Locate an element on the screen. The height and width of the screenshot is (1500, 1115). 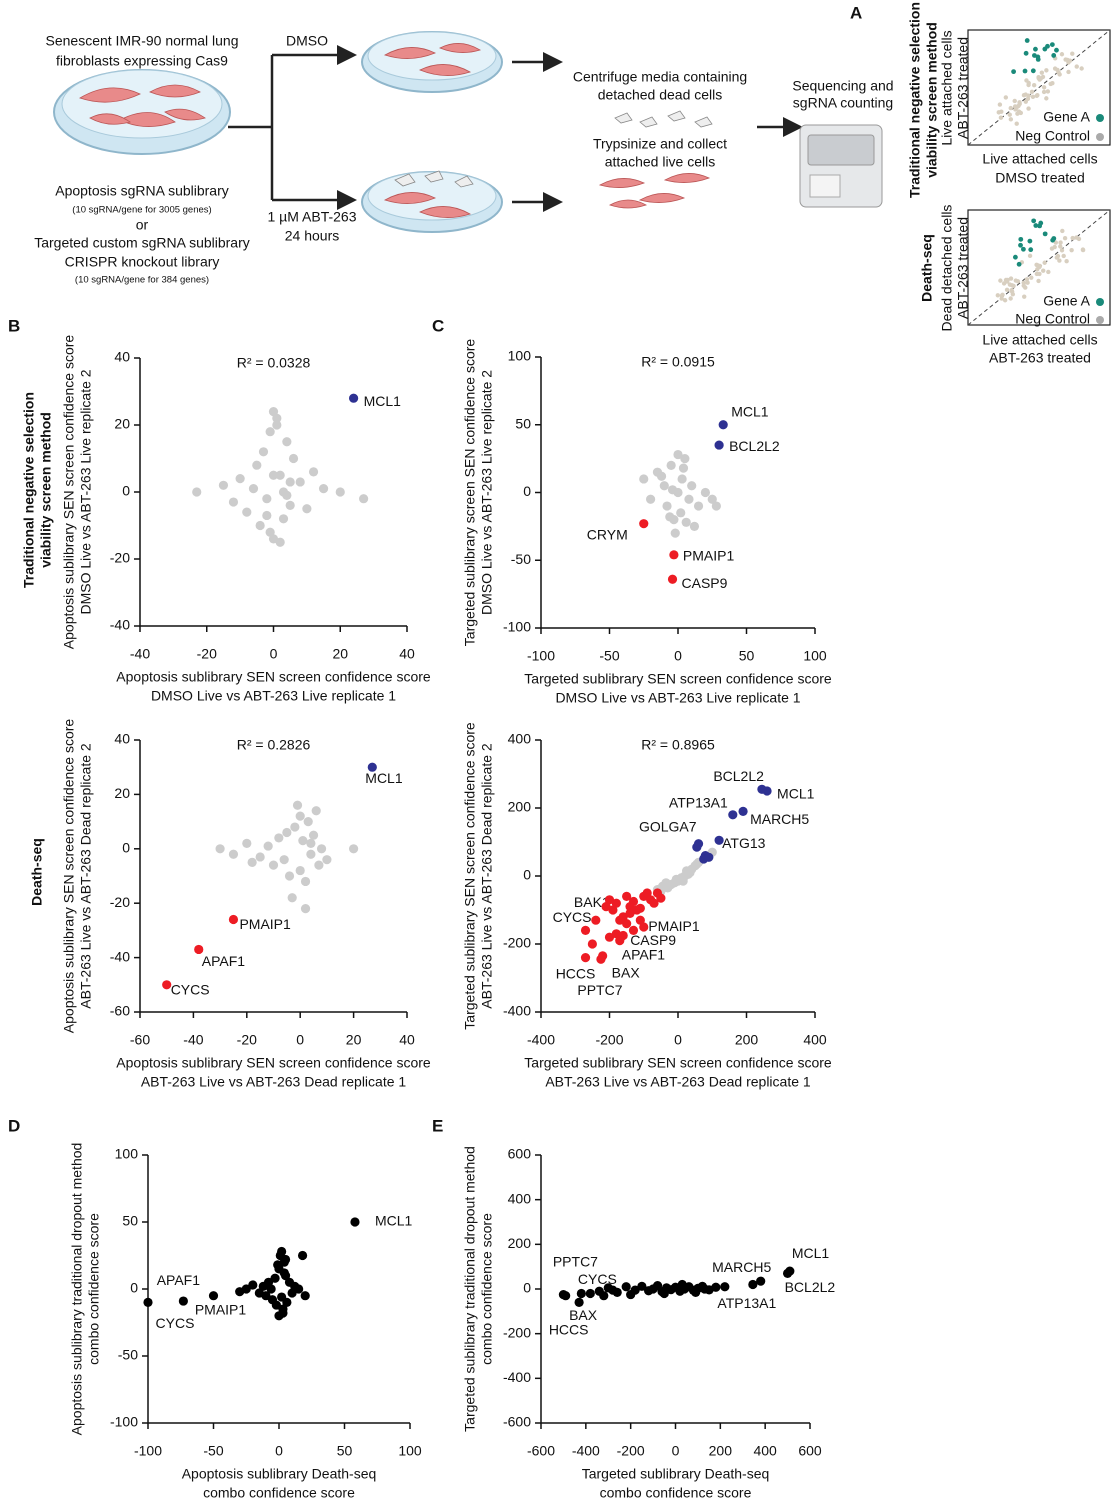
point-label: CYCS is located at coordinates (190, 990).